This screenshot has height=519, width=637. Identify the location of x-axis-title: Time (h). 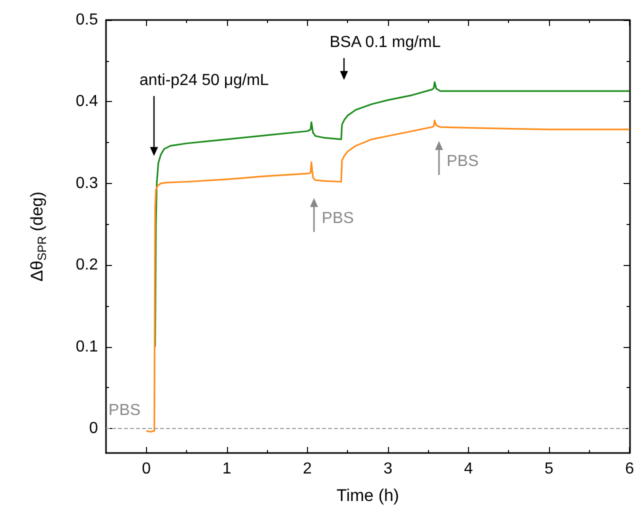
(368, 495).